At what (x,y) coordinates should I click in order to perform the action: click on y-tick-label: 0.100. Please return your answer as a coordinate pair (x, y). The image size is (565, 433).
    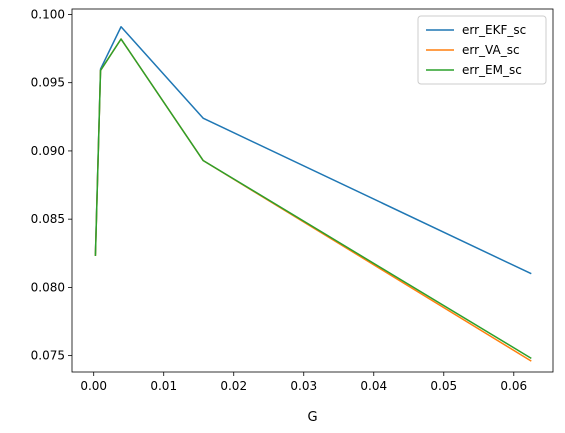
    Looking at the image, I should click on (48, 14).